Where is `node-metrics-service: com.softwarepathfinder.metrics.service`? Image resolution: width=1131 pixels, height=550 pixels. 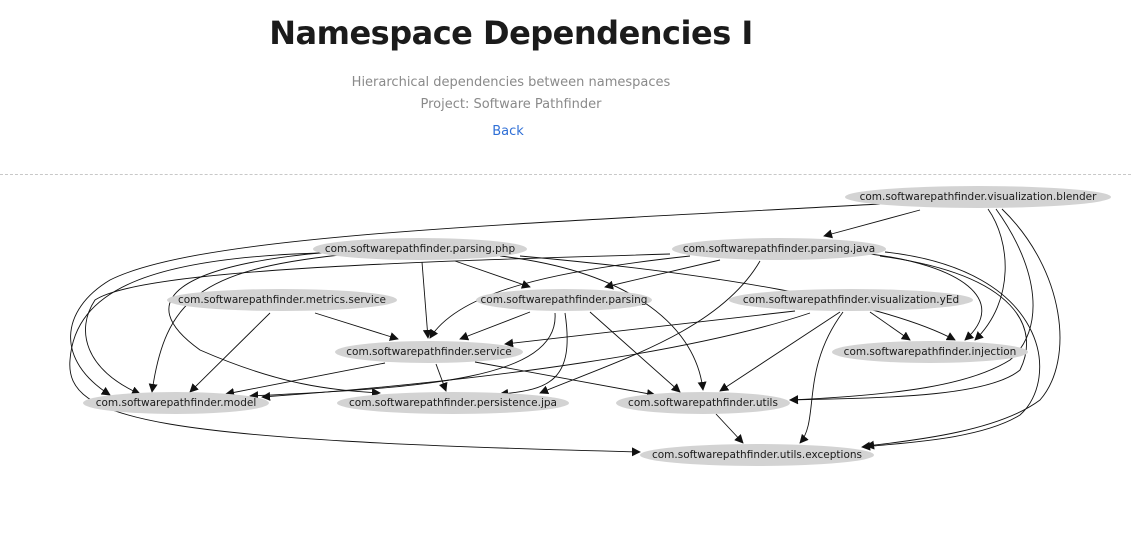
node-metrics-service: com.softwarepathfinder.metrics.service is located at coordinates (282, 300).